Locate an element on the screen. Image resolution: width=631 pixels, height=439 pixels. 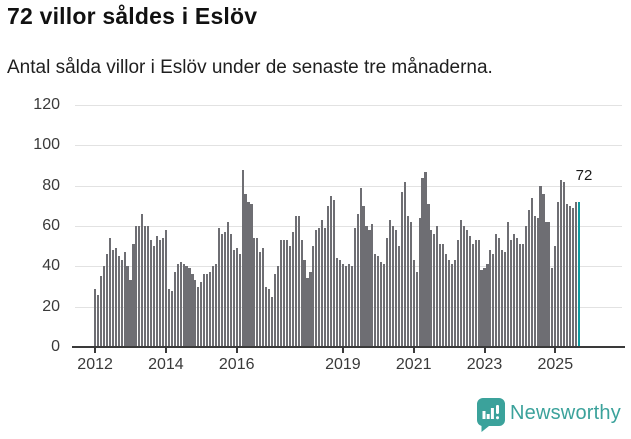
x-tick-2019 is located at coordinates (342, 350).